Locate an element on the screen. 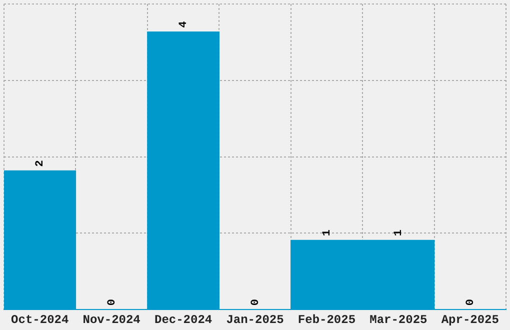 The width and height of the screenshot is (510, 330). x-tick-label: Mar-2025 is located at coordinates (399, 319).